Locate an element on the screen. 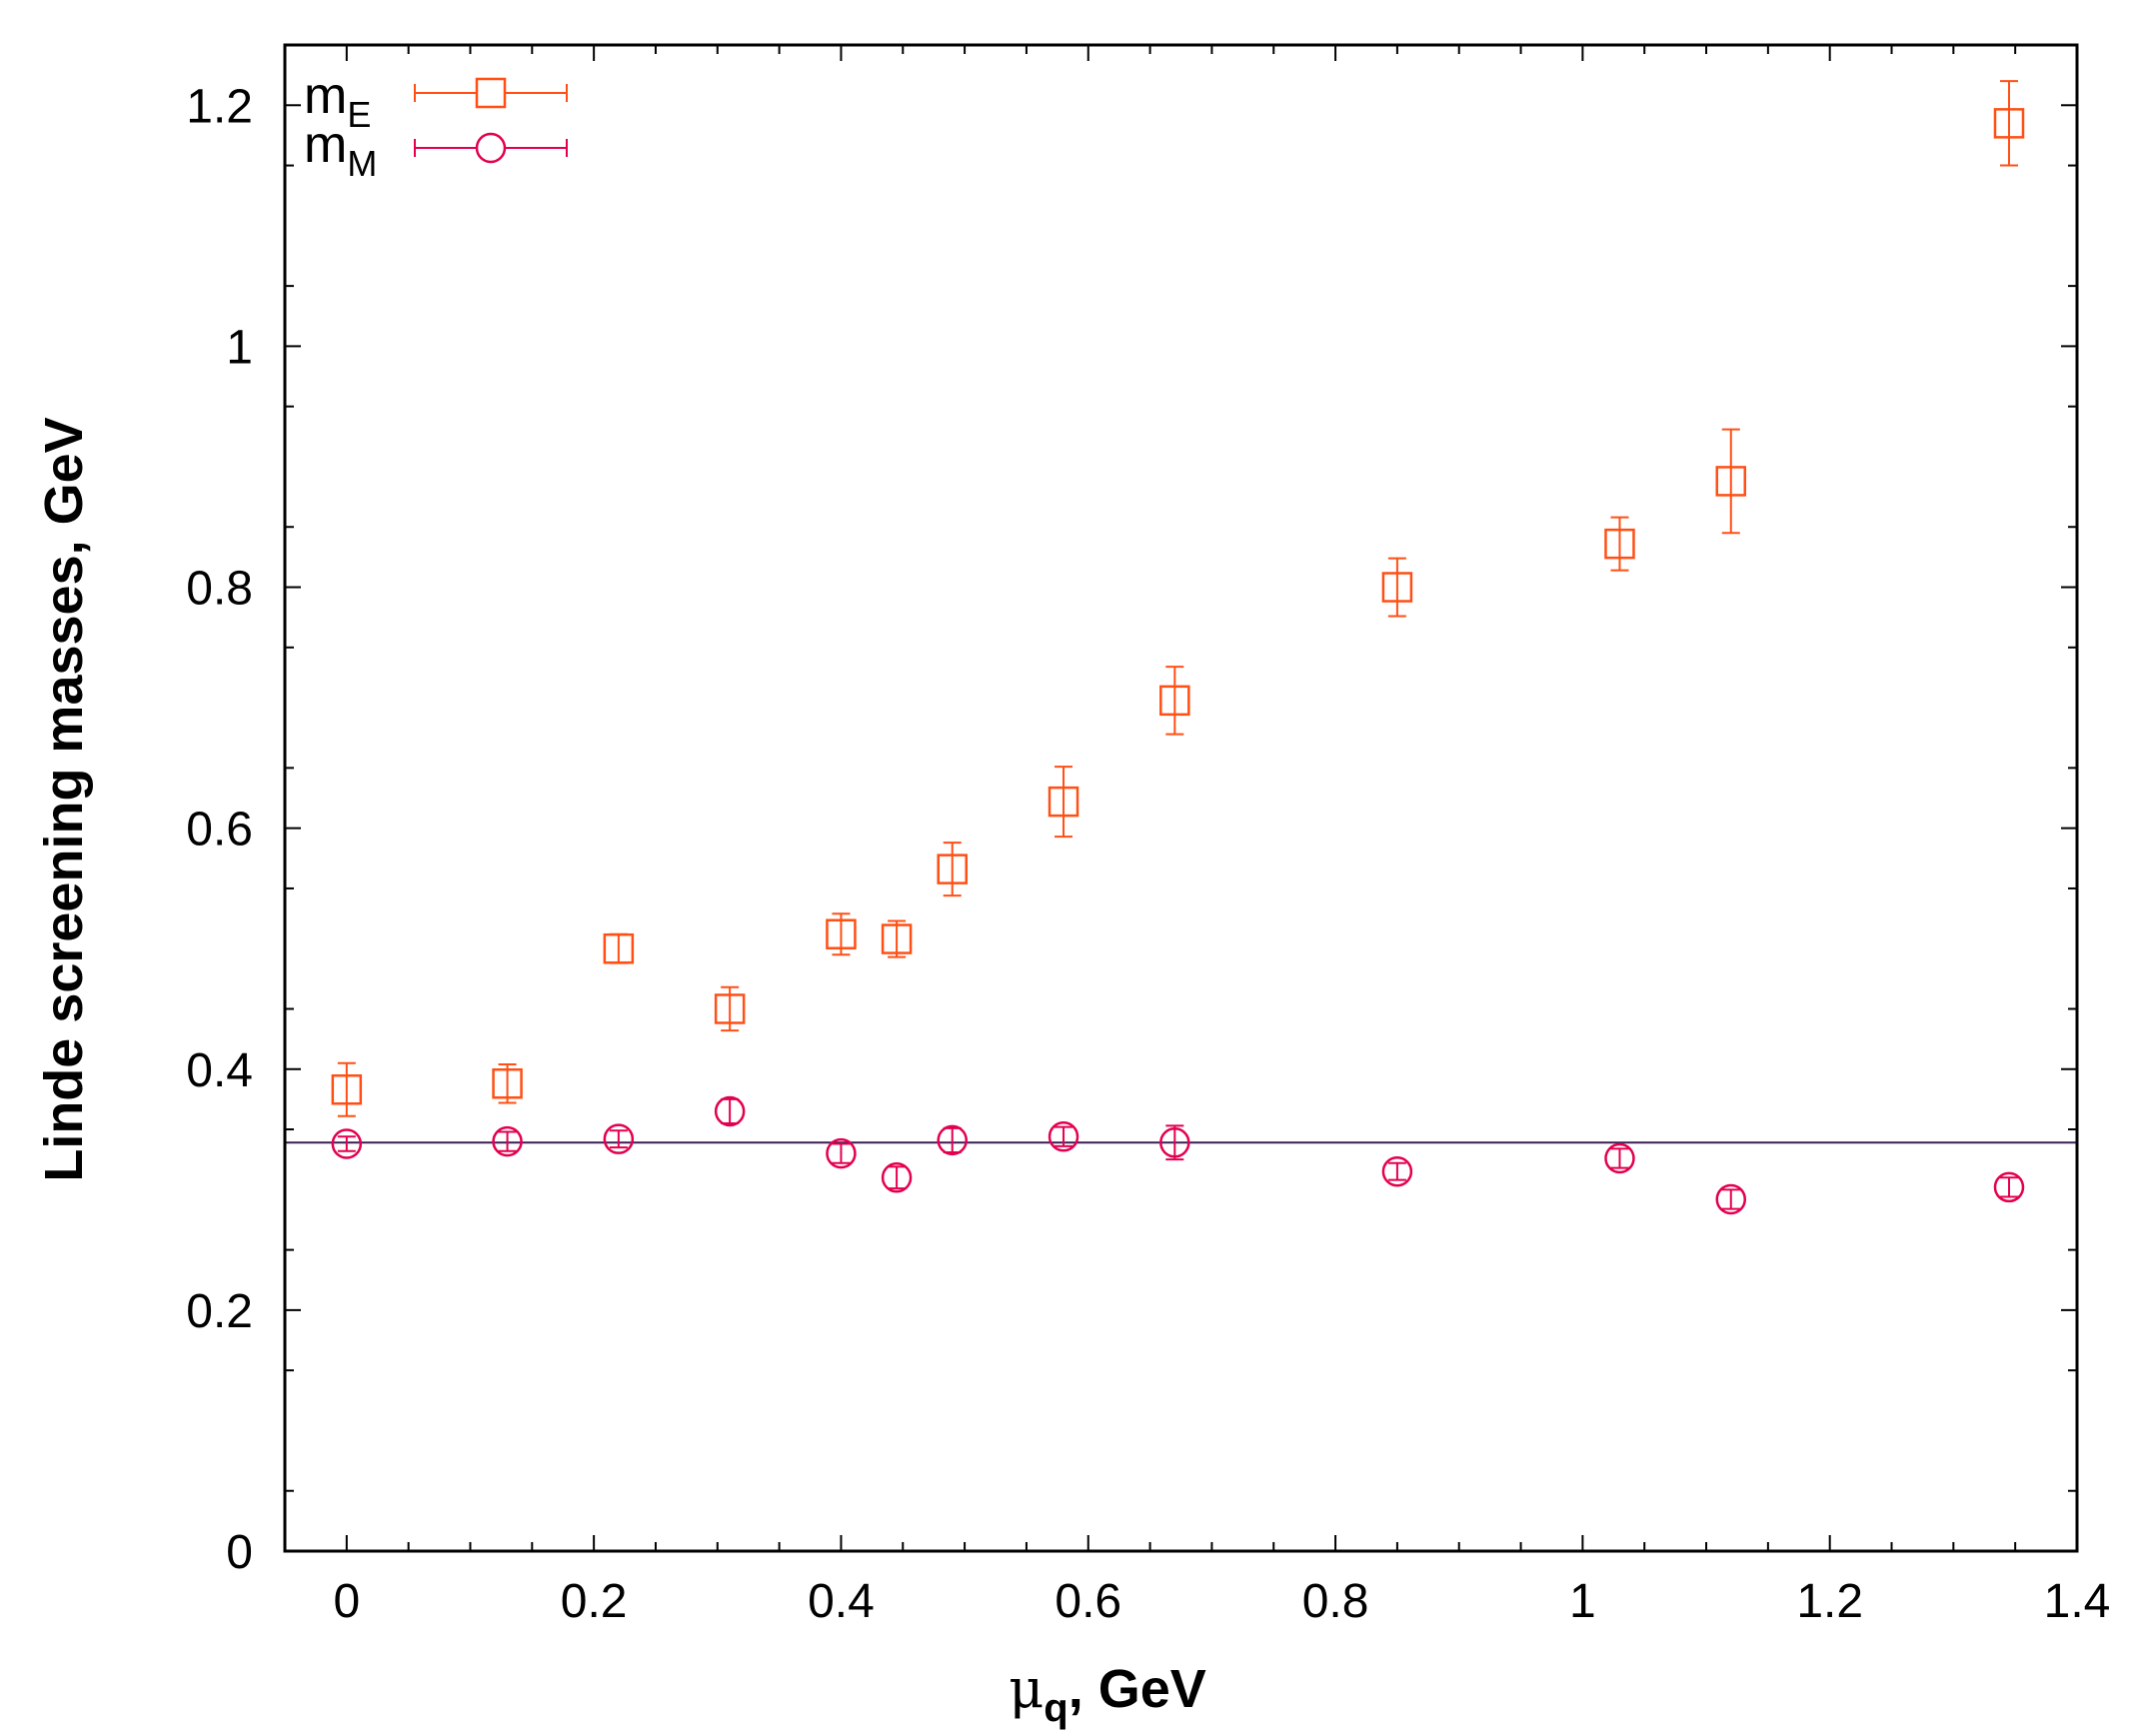  x-tick-label: 1.2 is located at coordinates (1830, 1601).